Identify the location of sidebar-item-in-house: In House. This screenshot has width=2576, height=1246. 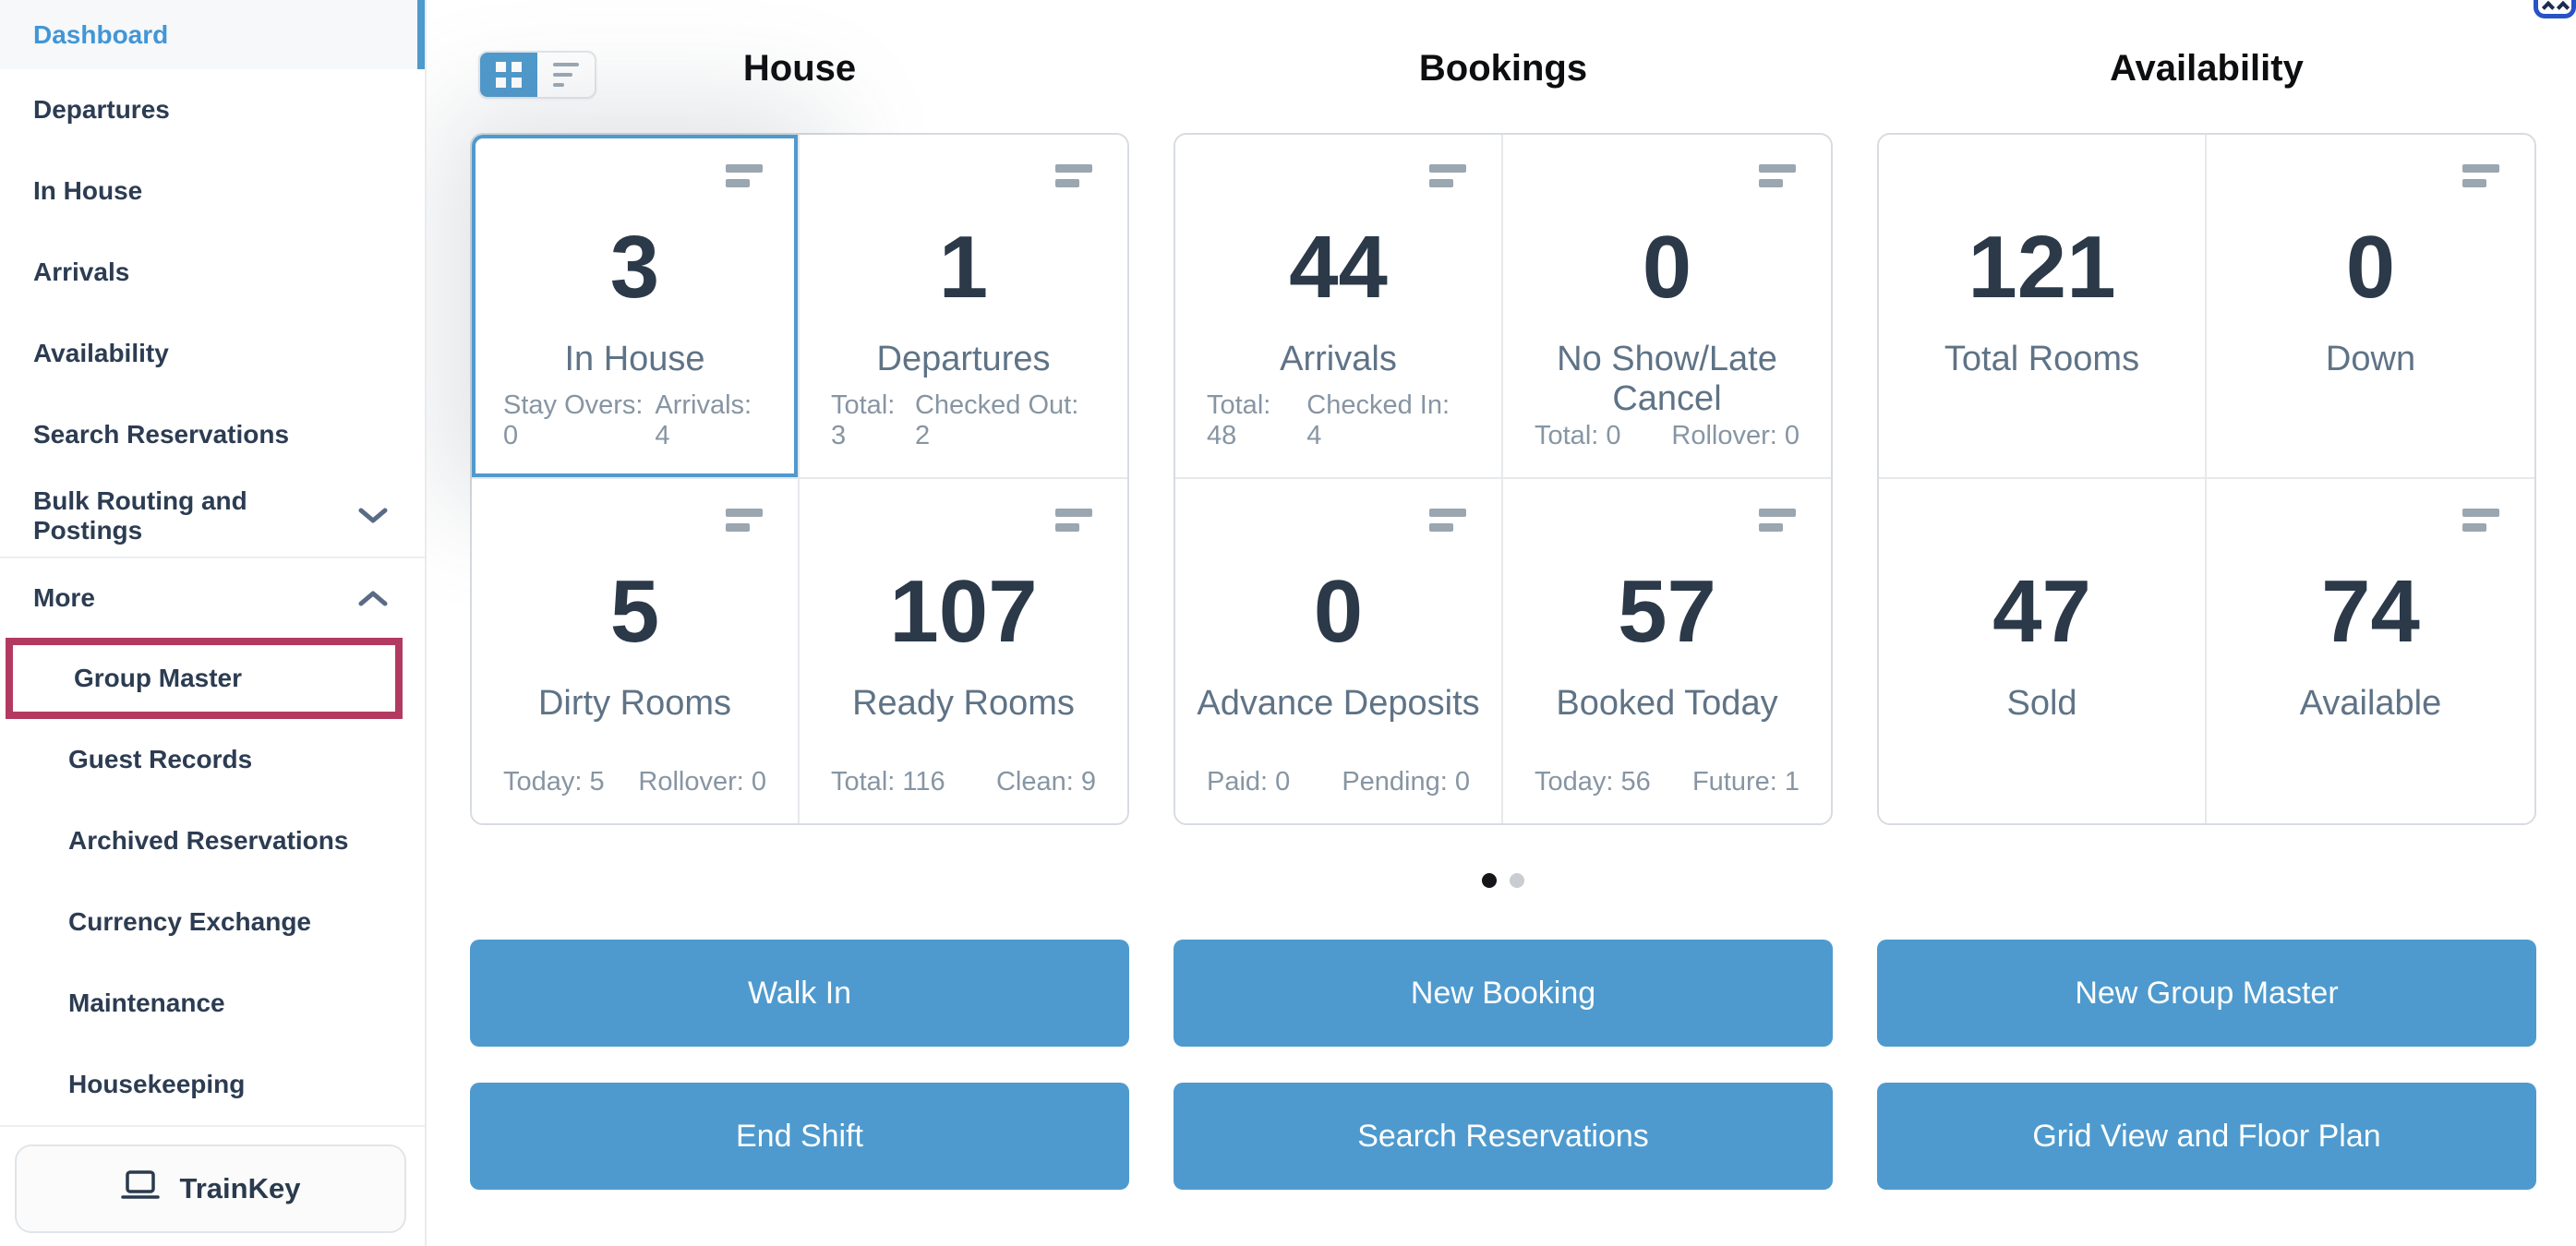
(212, 191).